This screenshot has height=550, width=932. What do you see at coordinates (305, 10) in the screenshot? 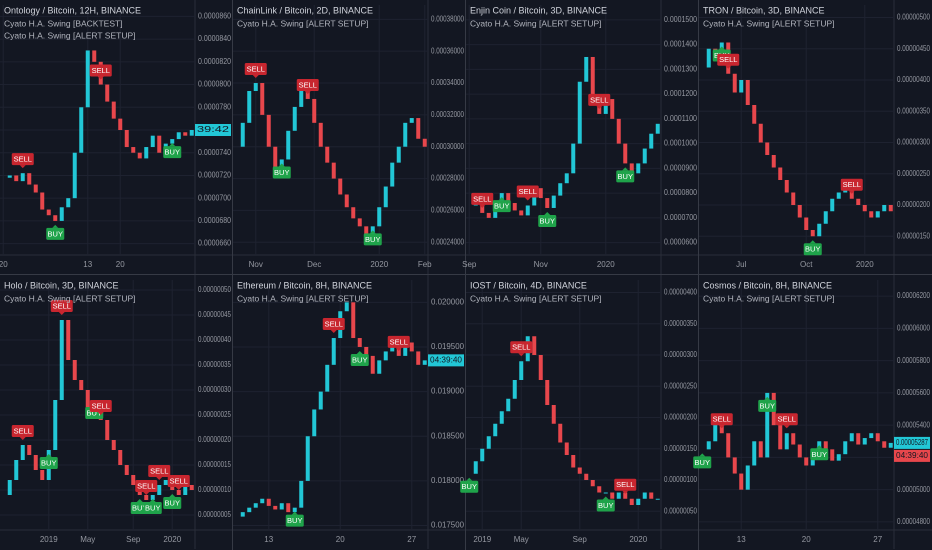
I see `chart-title: ChainLink / Bitcoin, 2D, BINANCE` at bounding box center [305, 10].